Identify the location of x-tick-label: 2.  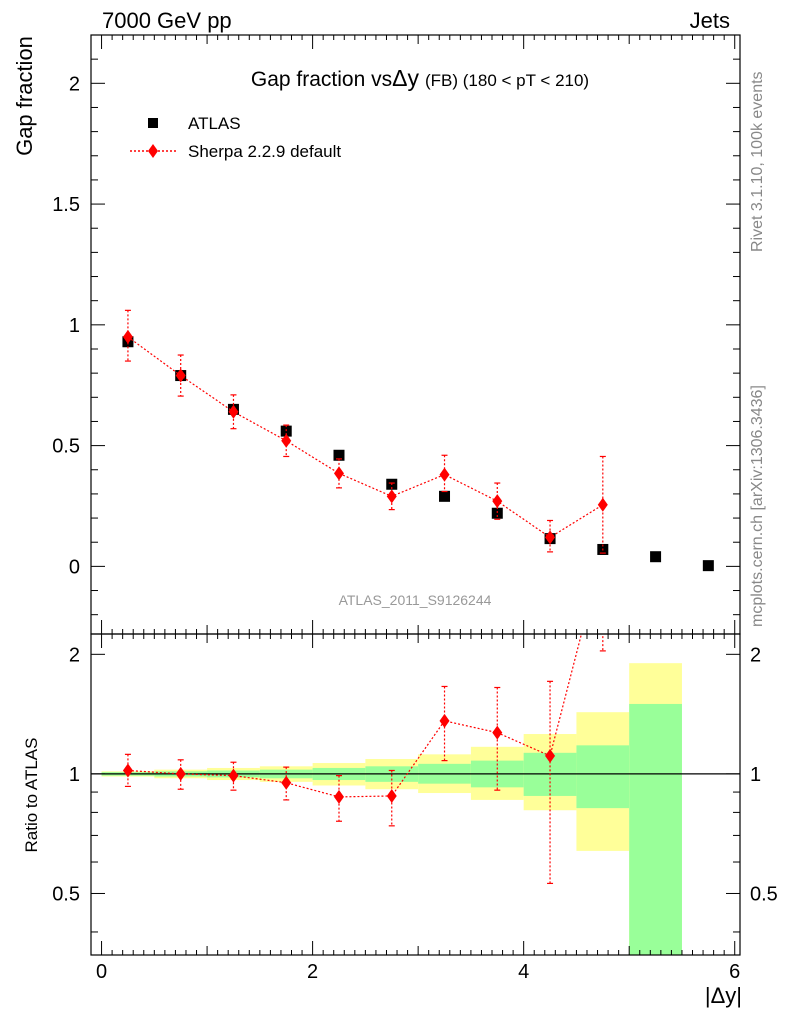
(312, 972).